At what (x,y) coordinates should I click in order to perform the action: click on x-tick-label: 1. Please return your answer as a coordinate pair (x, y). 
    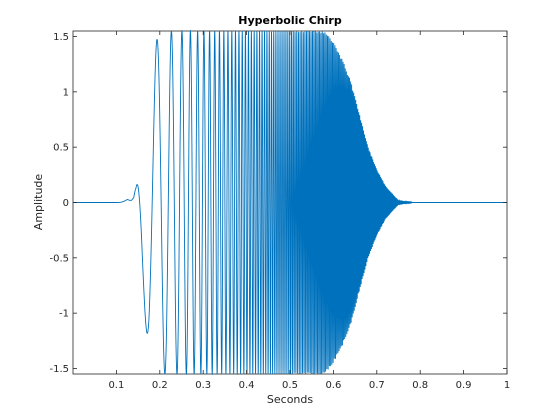
    Looking at the image, I should click on (507, 385).